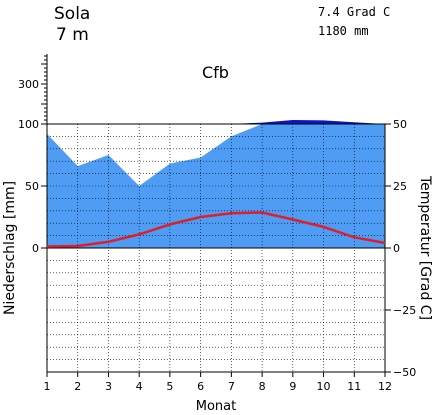 The height and width of the screenshot is (415, 436). What do you see at coordinates (28, 84) in the screenshot?
I see `left-tick-label: 300` at bounding box center [28, 84].